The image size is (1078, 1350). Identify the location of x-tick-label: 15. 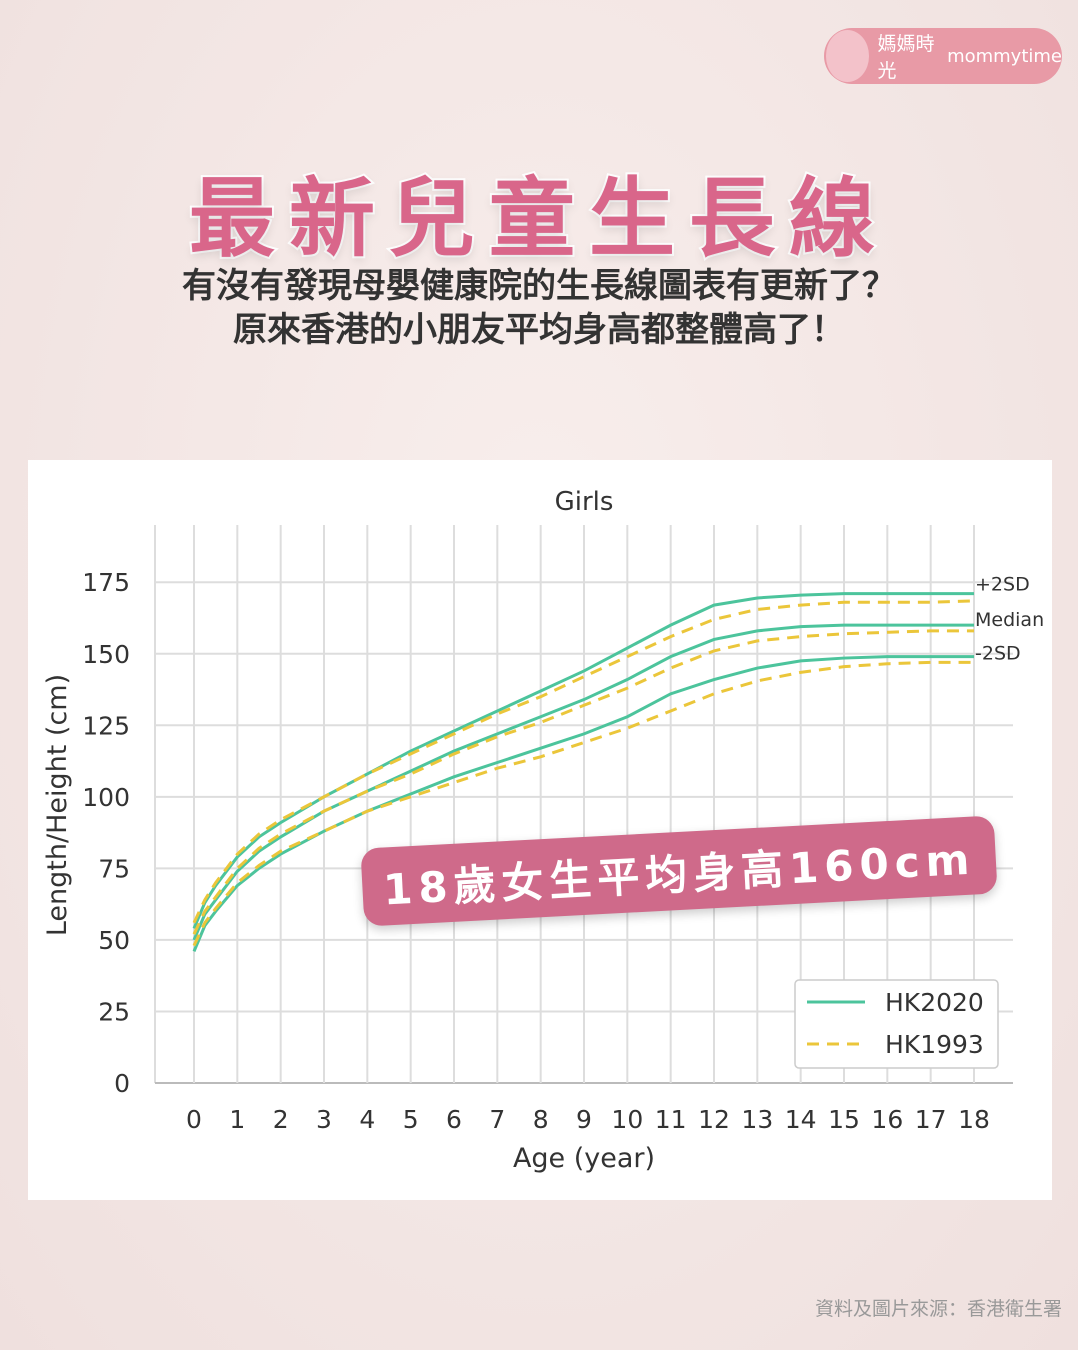
(844, 1119).